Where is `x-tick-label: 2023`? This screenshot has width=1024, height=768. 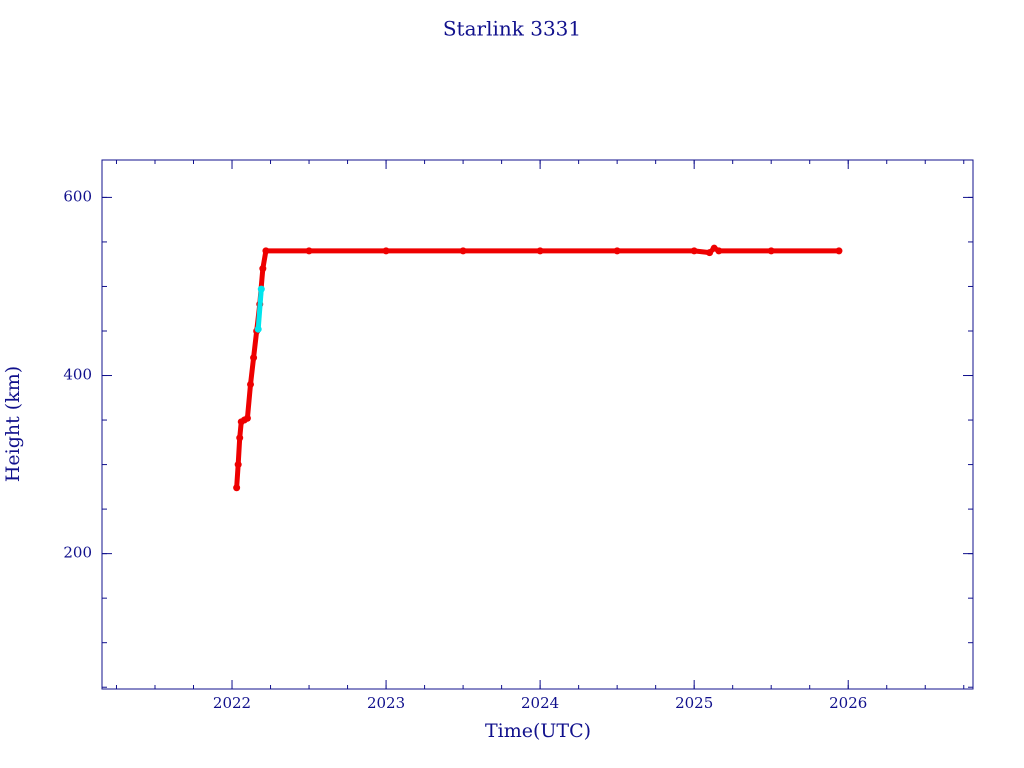 x-tick-label: 2023 is located at coordinates (386, 703).